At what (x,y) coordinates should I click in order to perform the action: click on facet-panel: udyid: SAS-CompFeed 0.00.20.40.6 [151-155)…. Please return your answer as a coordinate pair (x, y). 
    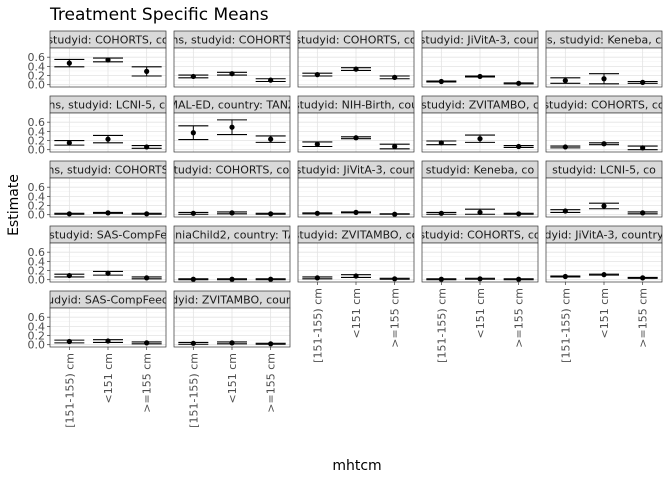
    Looking at the image, I should click on (97, 359).